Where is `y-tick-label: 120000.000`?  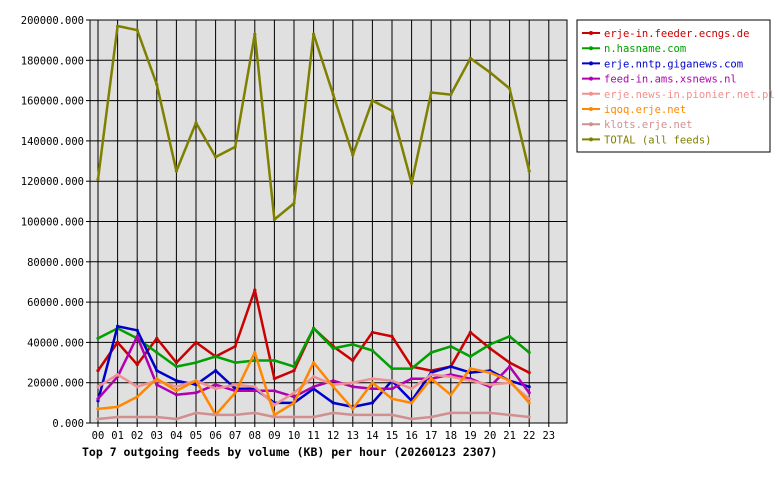
y-tick-label: 120000.000 is located at coordinates (52, 182).